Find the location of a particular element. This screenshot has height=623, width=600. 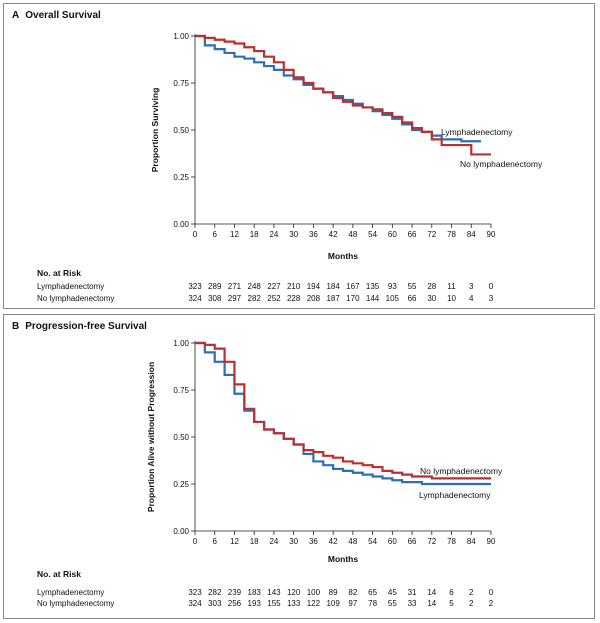

number-at-risk-value: 252 is located at coordinates (274, 298).